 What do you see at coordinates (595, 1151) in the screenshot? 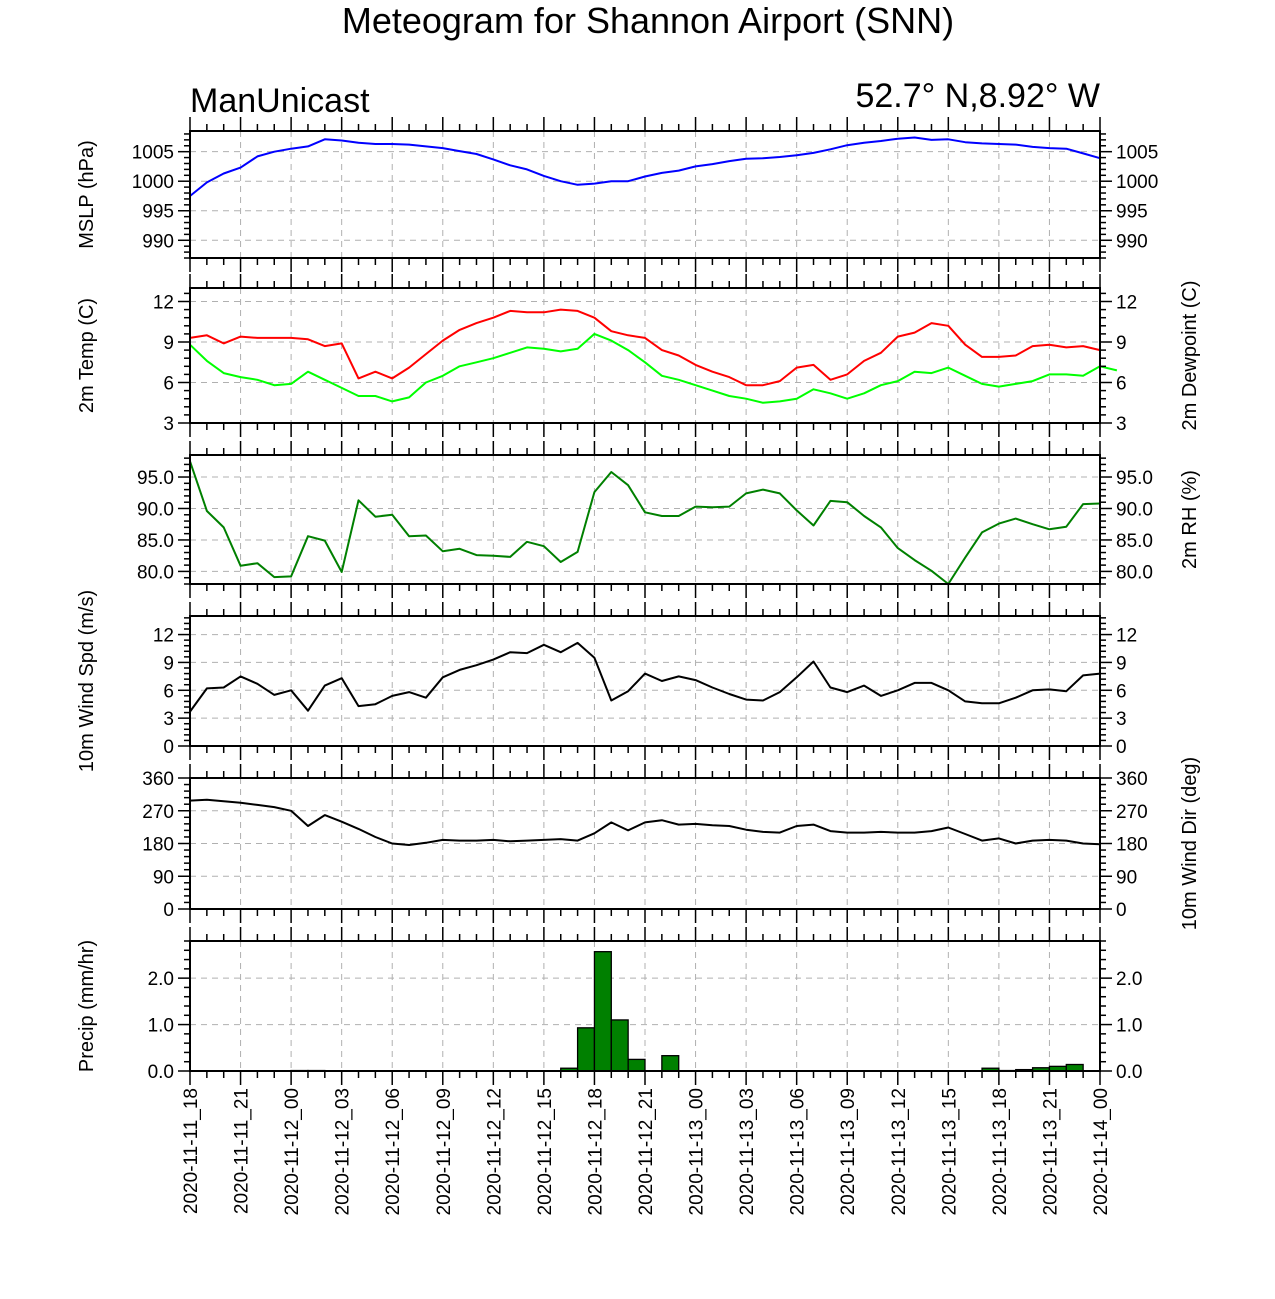
I see `x-tick-label: 2020-11-12_18` at bounding box center [595, 1151].